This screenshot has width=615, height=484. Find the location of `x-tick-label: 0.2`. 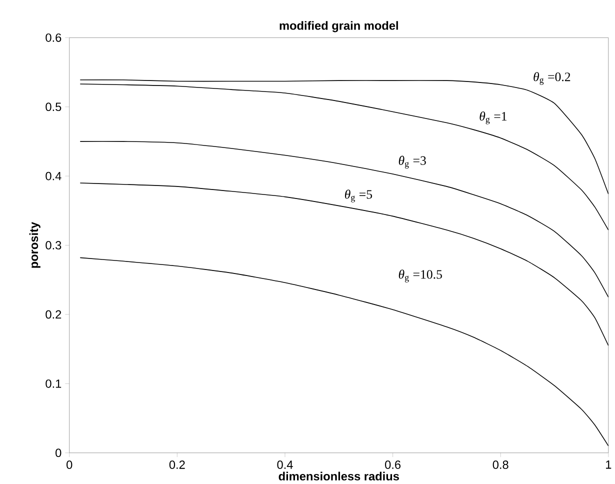

x-tick-label: 0.2 is located at coordinates (177, 465).